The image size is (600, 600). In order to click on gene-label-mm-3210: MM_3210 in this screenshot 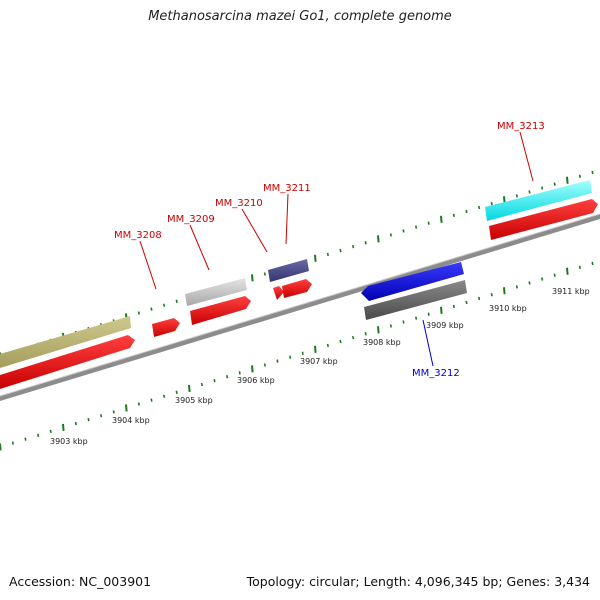, I will do `click(239, 203)`.